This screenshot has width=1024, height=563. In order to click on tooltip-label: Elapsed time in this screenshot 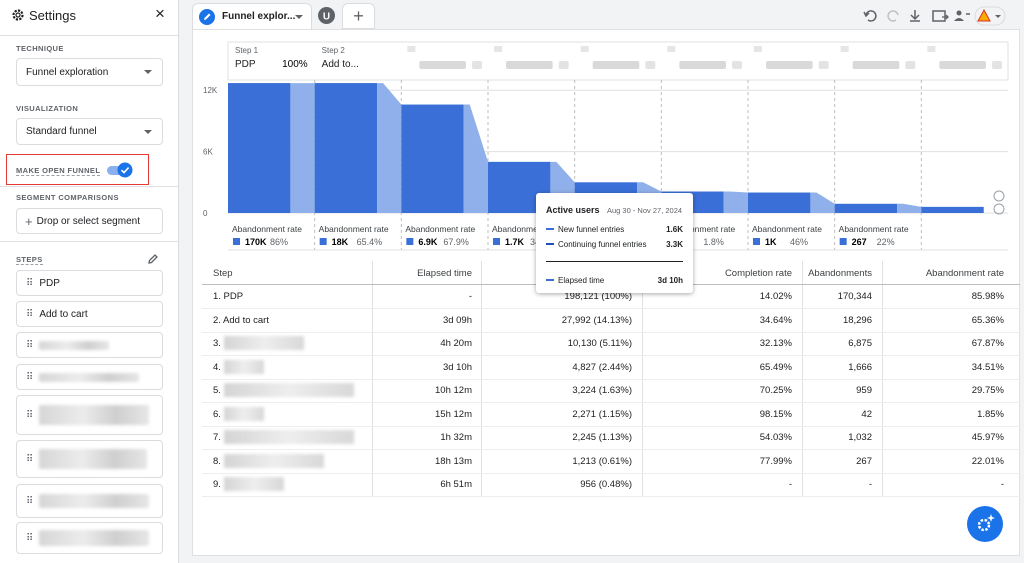, I will do `click(581, 280)`.